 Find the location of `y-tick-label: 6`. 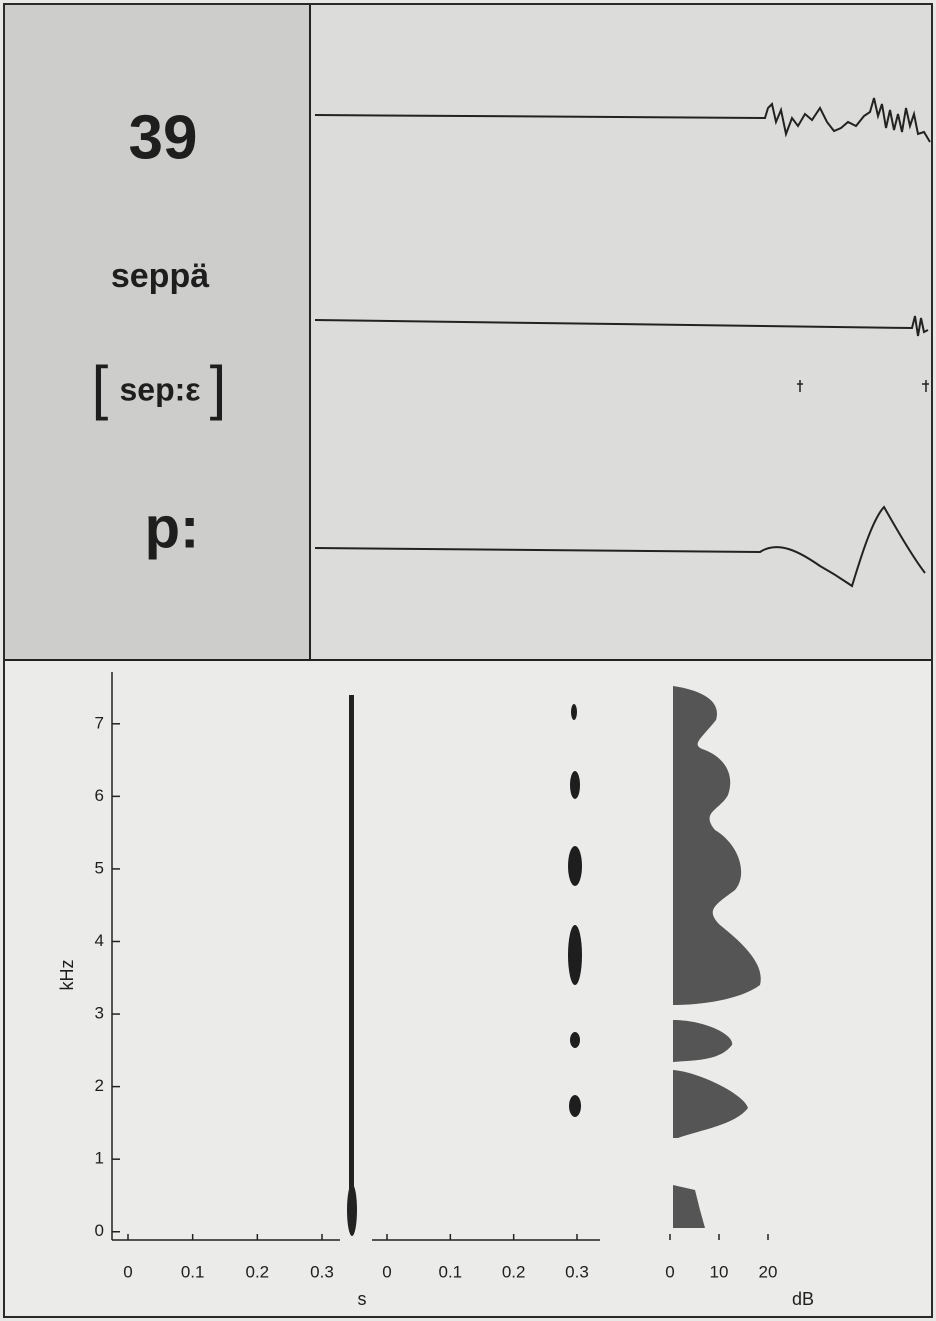

y-tick-label: 6 is located at coordinates (99, 795).